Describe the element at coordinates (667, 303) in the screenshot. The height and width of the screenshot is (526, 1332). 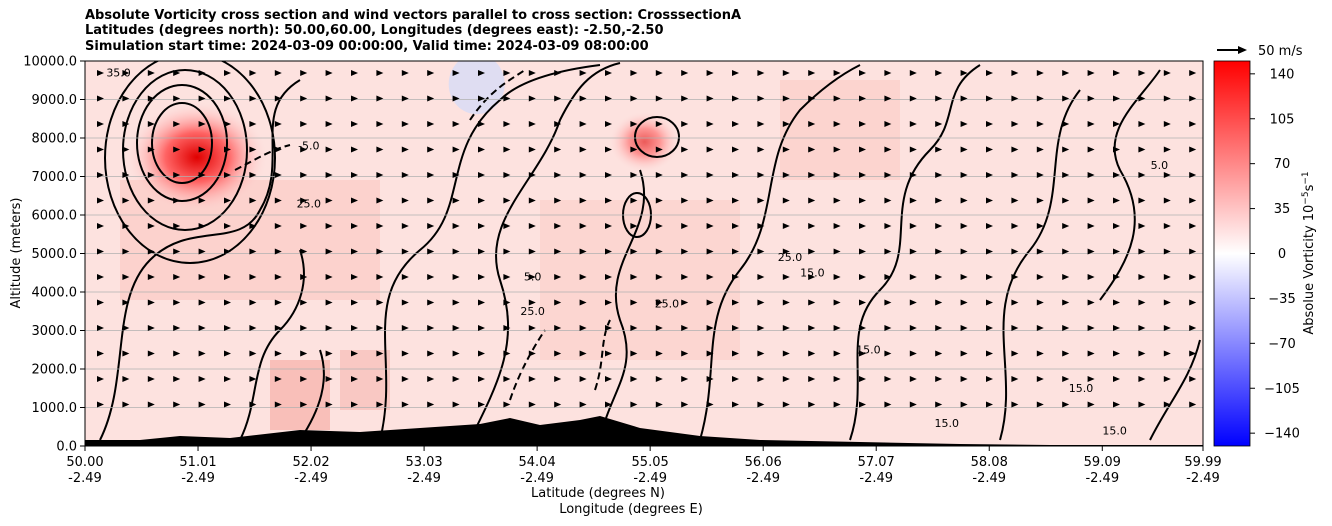
I see `contour-label: 25.0` at that location.